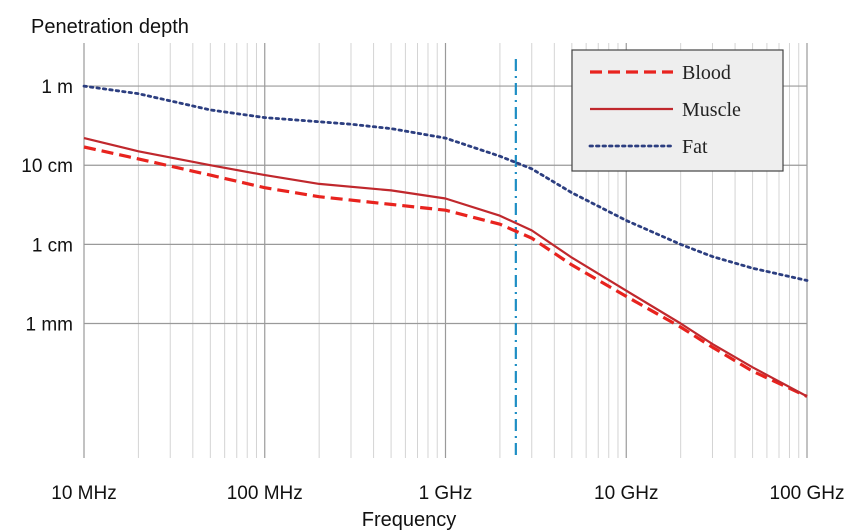 This screenshot has width=858, height=532. I want to click on x-tick-labels: 10 MHz 100 MHz 1 GHz 10 GHz 100 GHz, so click(447, 493).